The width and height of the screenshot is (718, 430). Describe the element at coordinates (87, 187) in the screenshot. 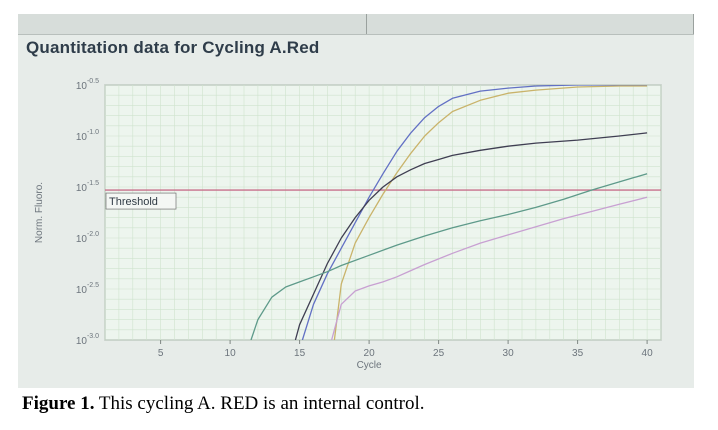

I see `y-tick-label: 10-1.5` at that location.